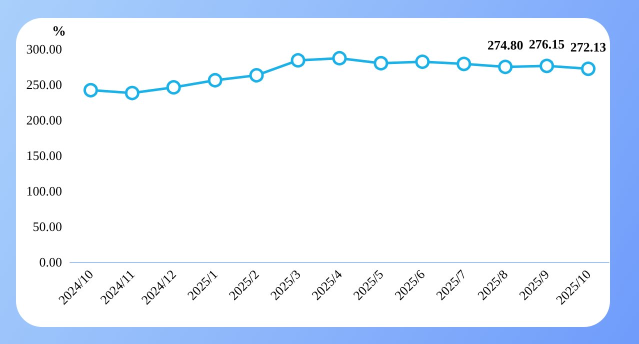  I want to click on y-tick-label: 250.00, so click(44, 84).